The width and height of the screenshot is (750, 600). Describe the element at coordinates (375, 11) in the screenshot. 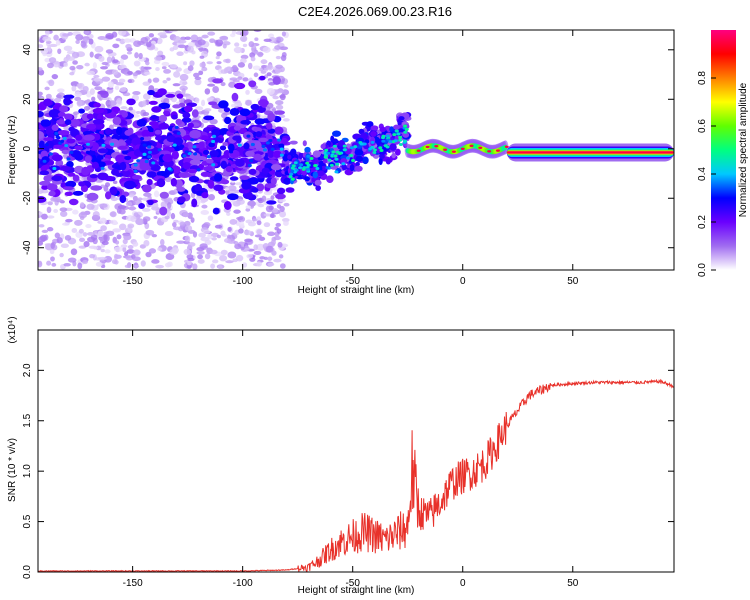

I see `chart-title: C2E4.2026.069.00.23.R16` at that location.